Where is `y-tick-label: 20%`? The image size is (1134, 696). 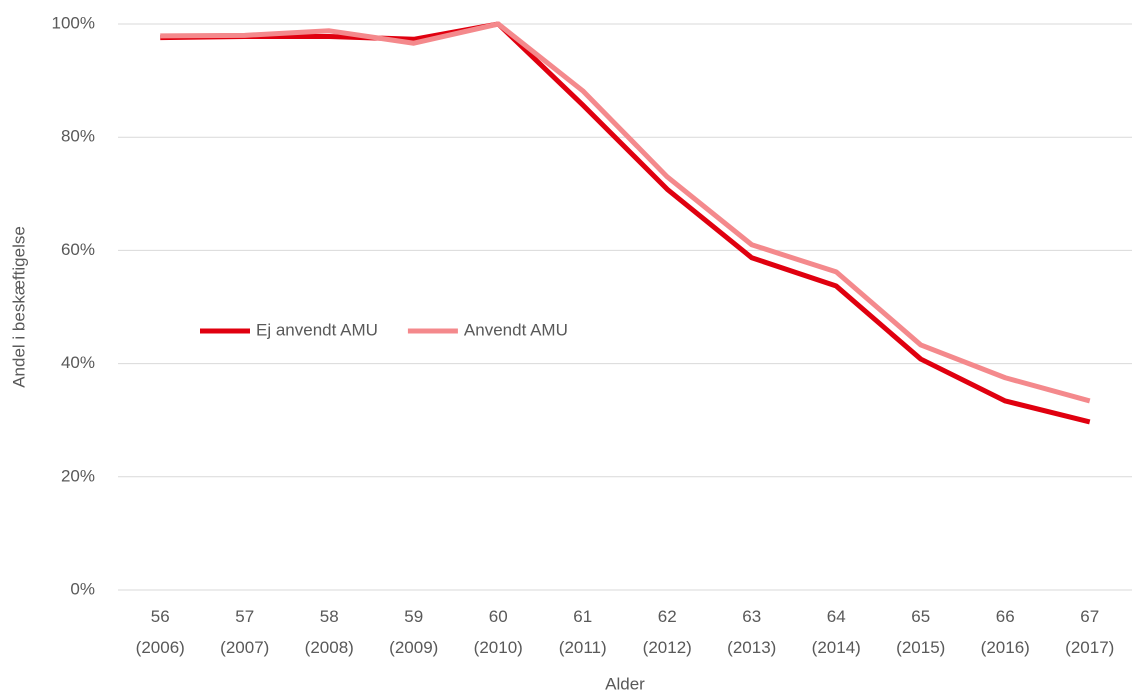
y-tick-label: 20% is located at coordinates (78, 475).